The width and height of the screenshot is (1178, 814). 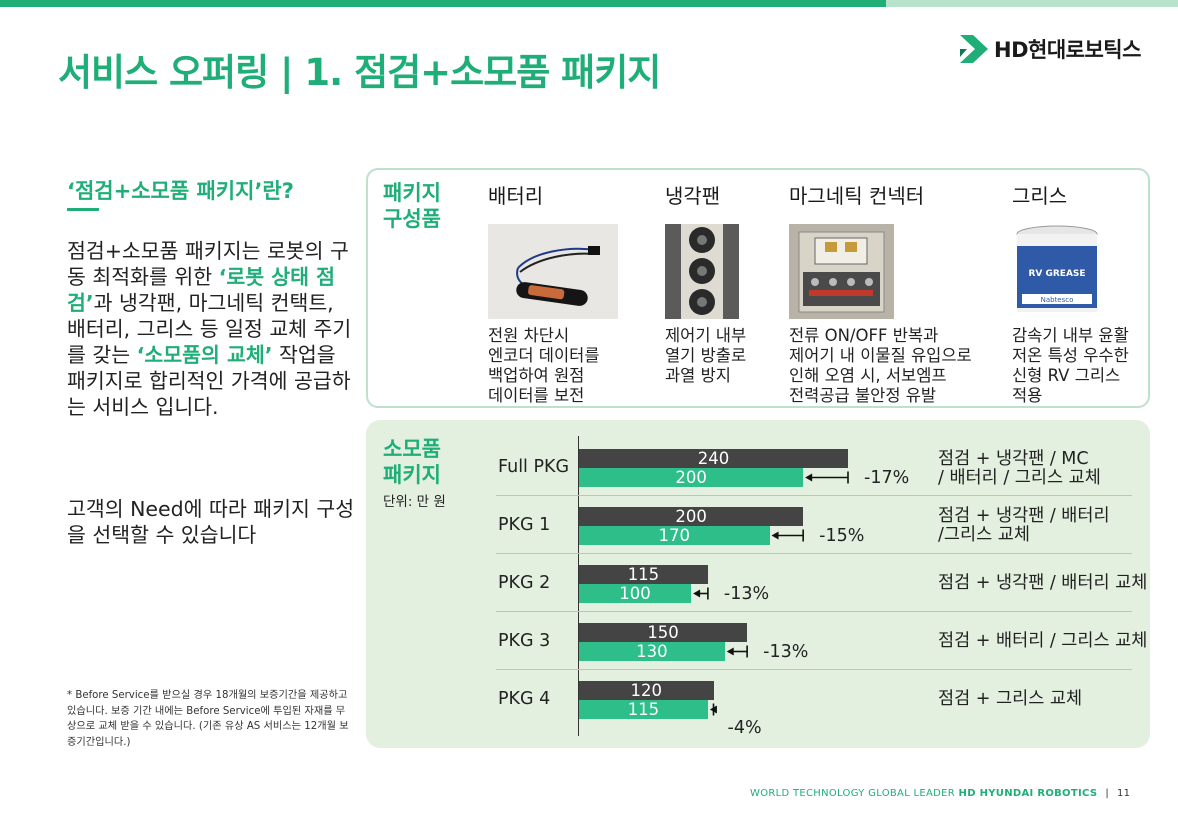 I want to click on company-logo: HD현대로보틱스, so click(x=1050, y=49).